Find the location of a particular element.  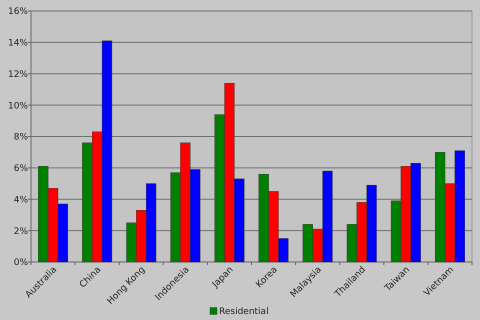

legend-label: Residential is located at coordinates (244, 312).